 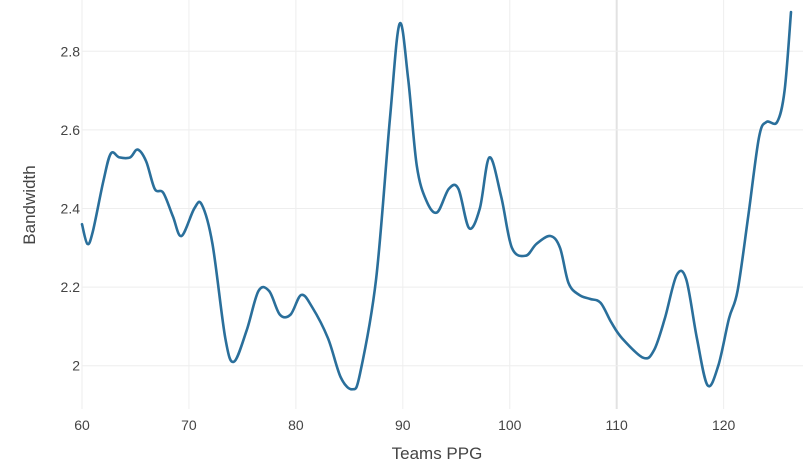 I want to click on y-tick-label: 2.4, so click(x=71, y=209).